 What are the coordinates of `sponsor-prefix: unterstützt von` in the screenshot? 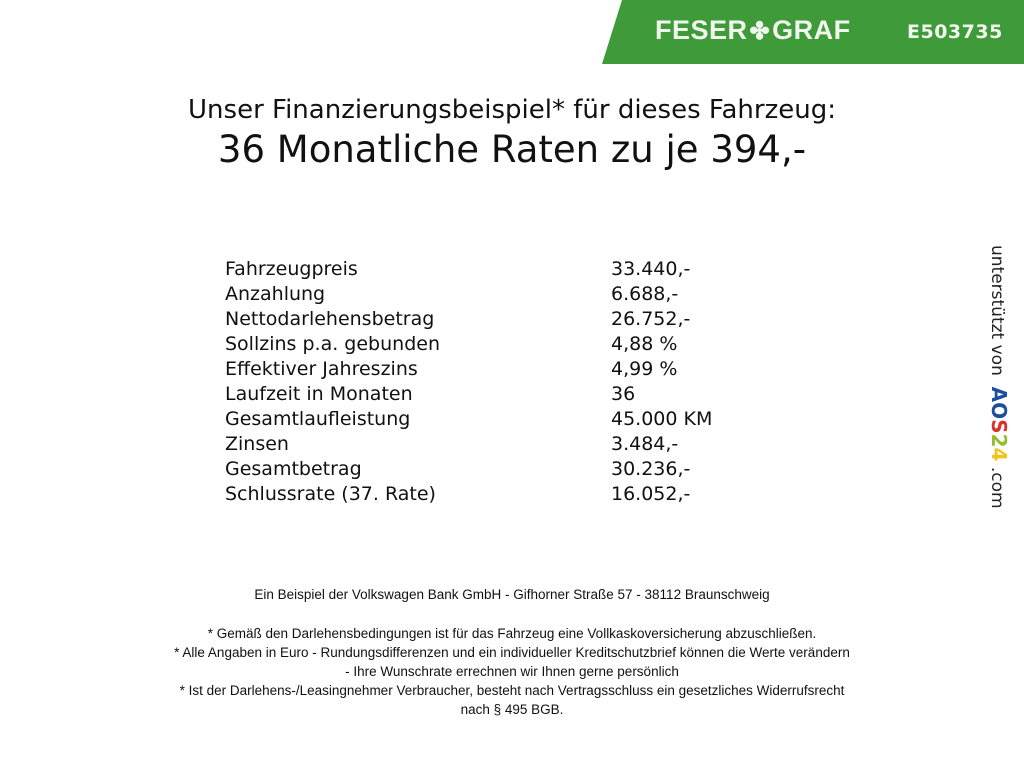 It's located at (997, 310).